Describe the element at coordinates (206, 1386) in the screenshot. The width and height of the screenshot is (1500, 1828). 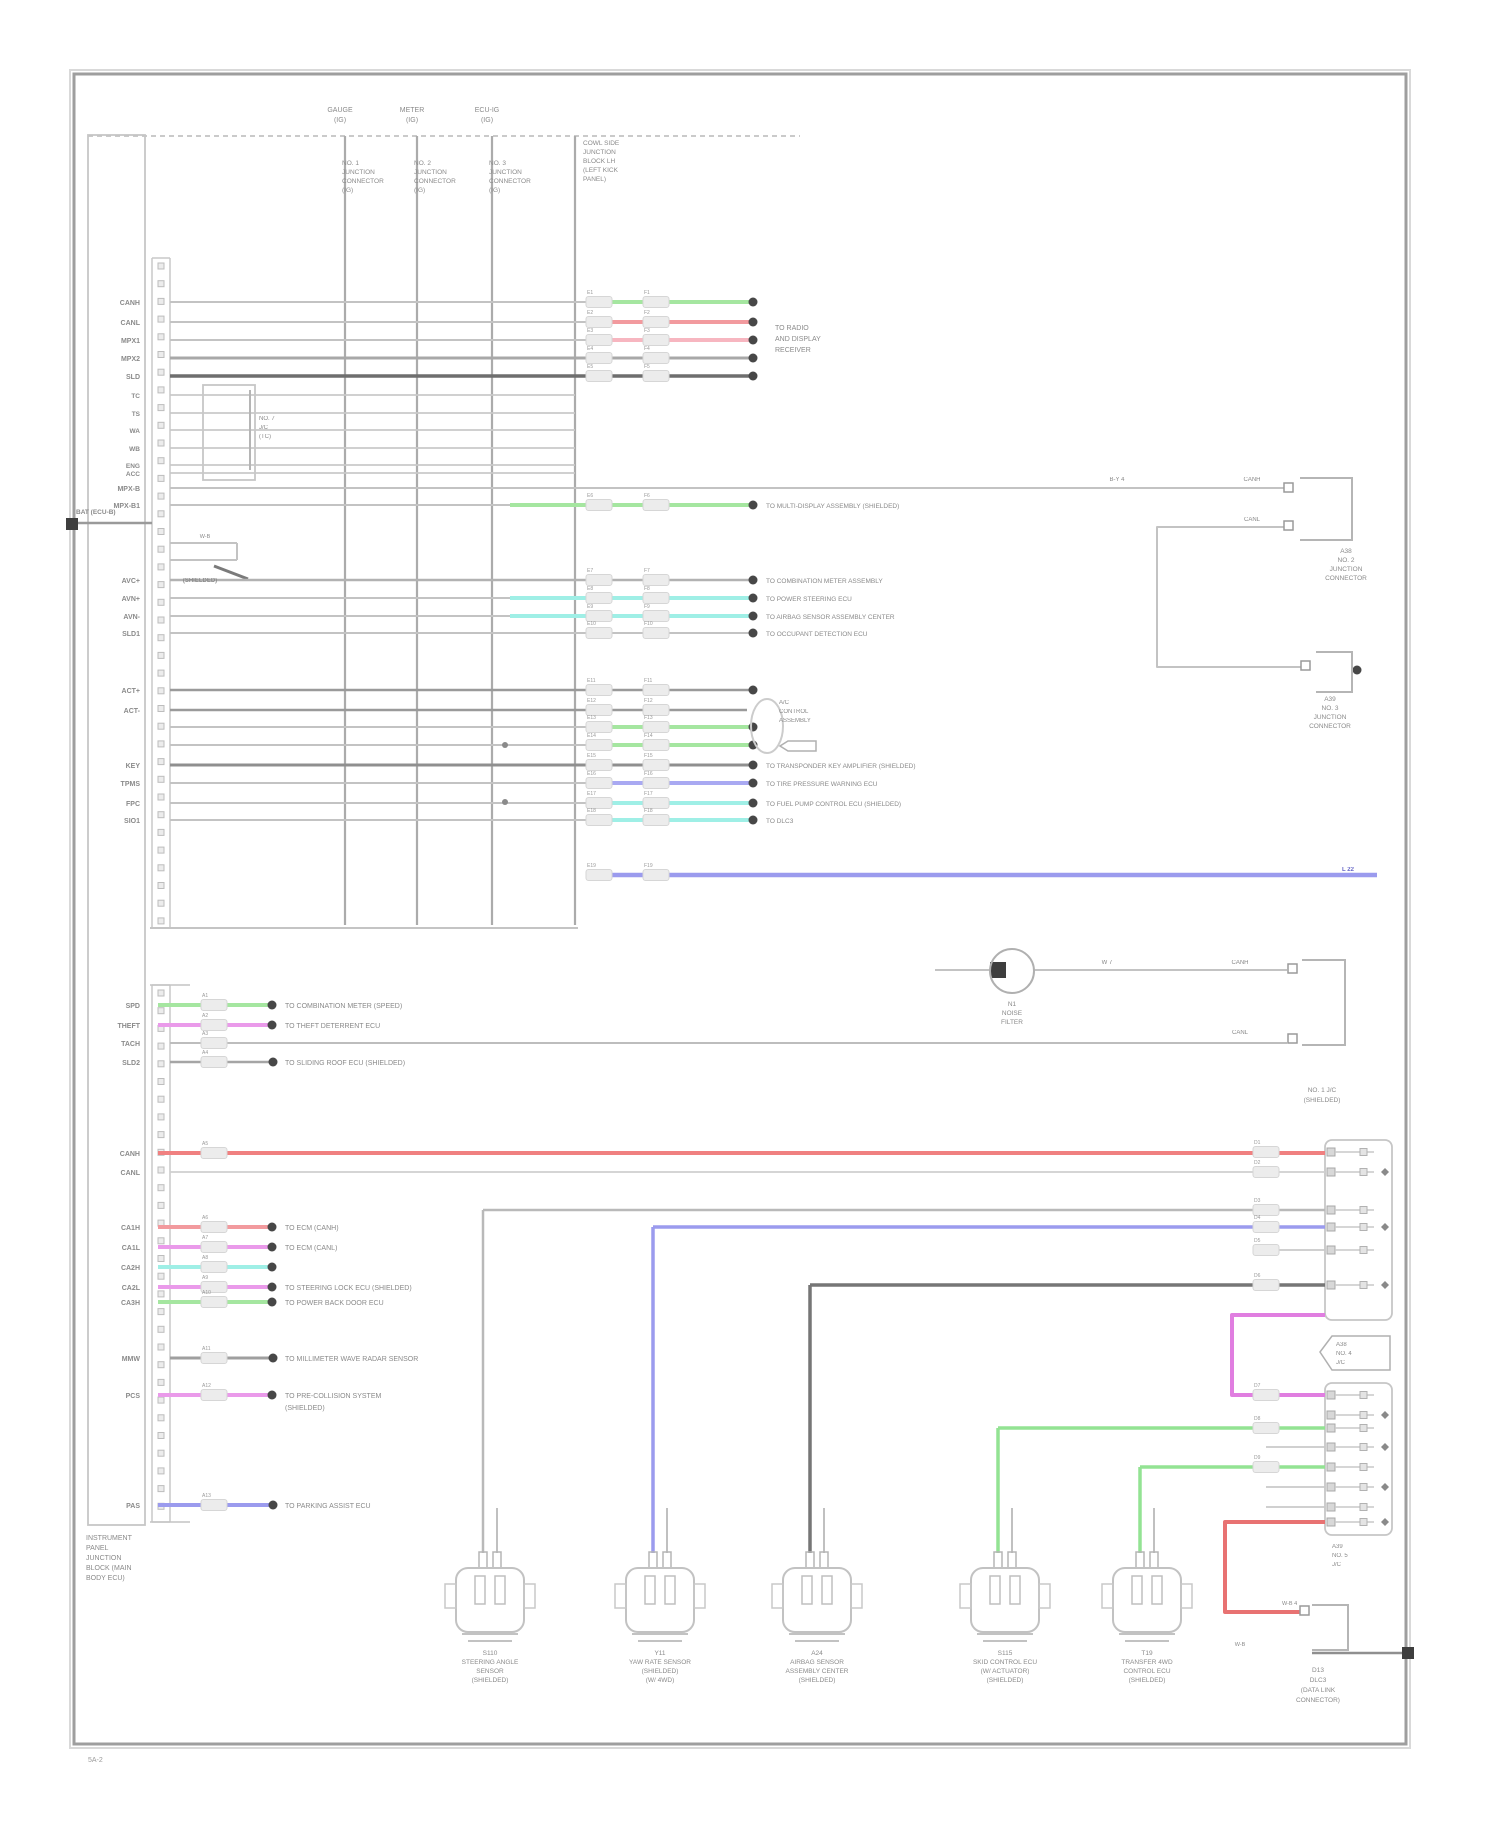
I see `pin-code-label: A12` at that location.